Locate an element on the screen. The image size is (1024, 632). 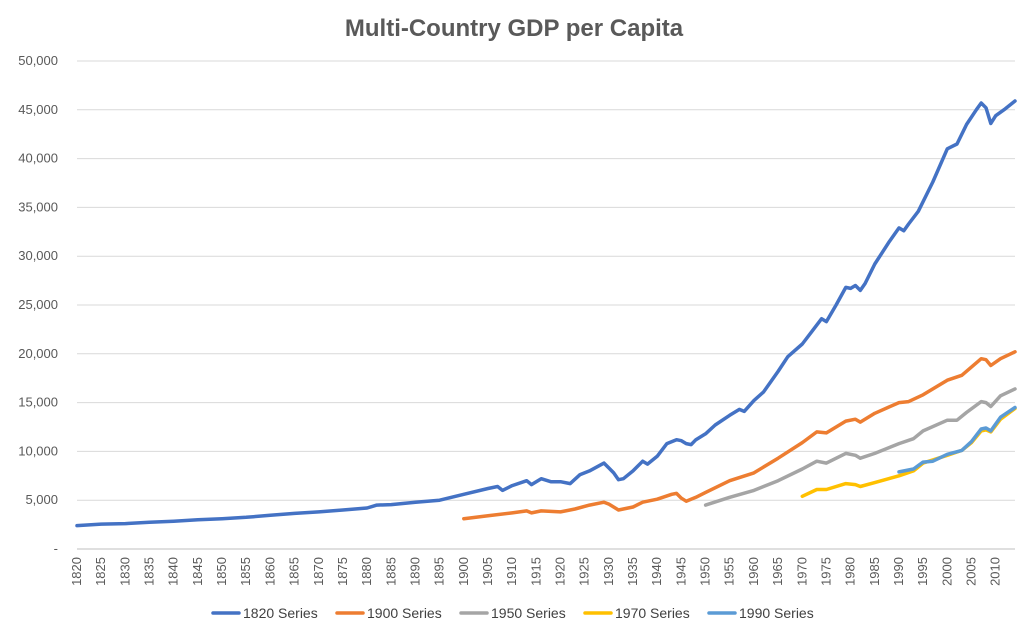
x-tick-label: 1930 is located at coordinates (608, 571).